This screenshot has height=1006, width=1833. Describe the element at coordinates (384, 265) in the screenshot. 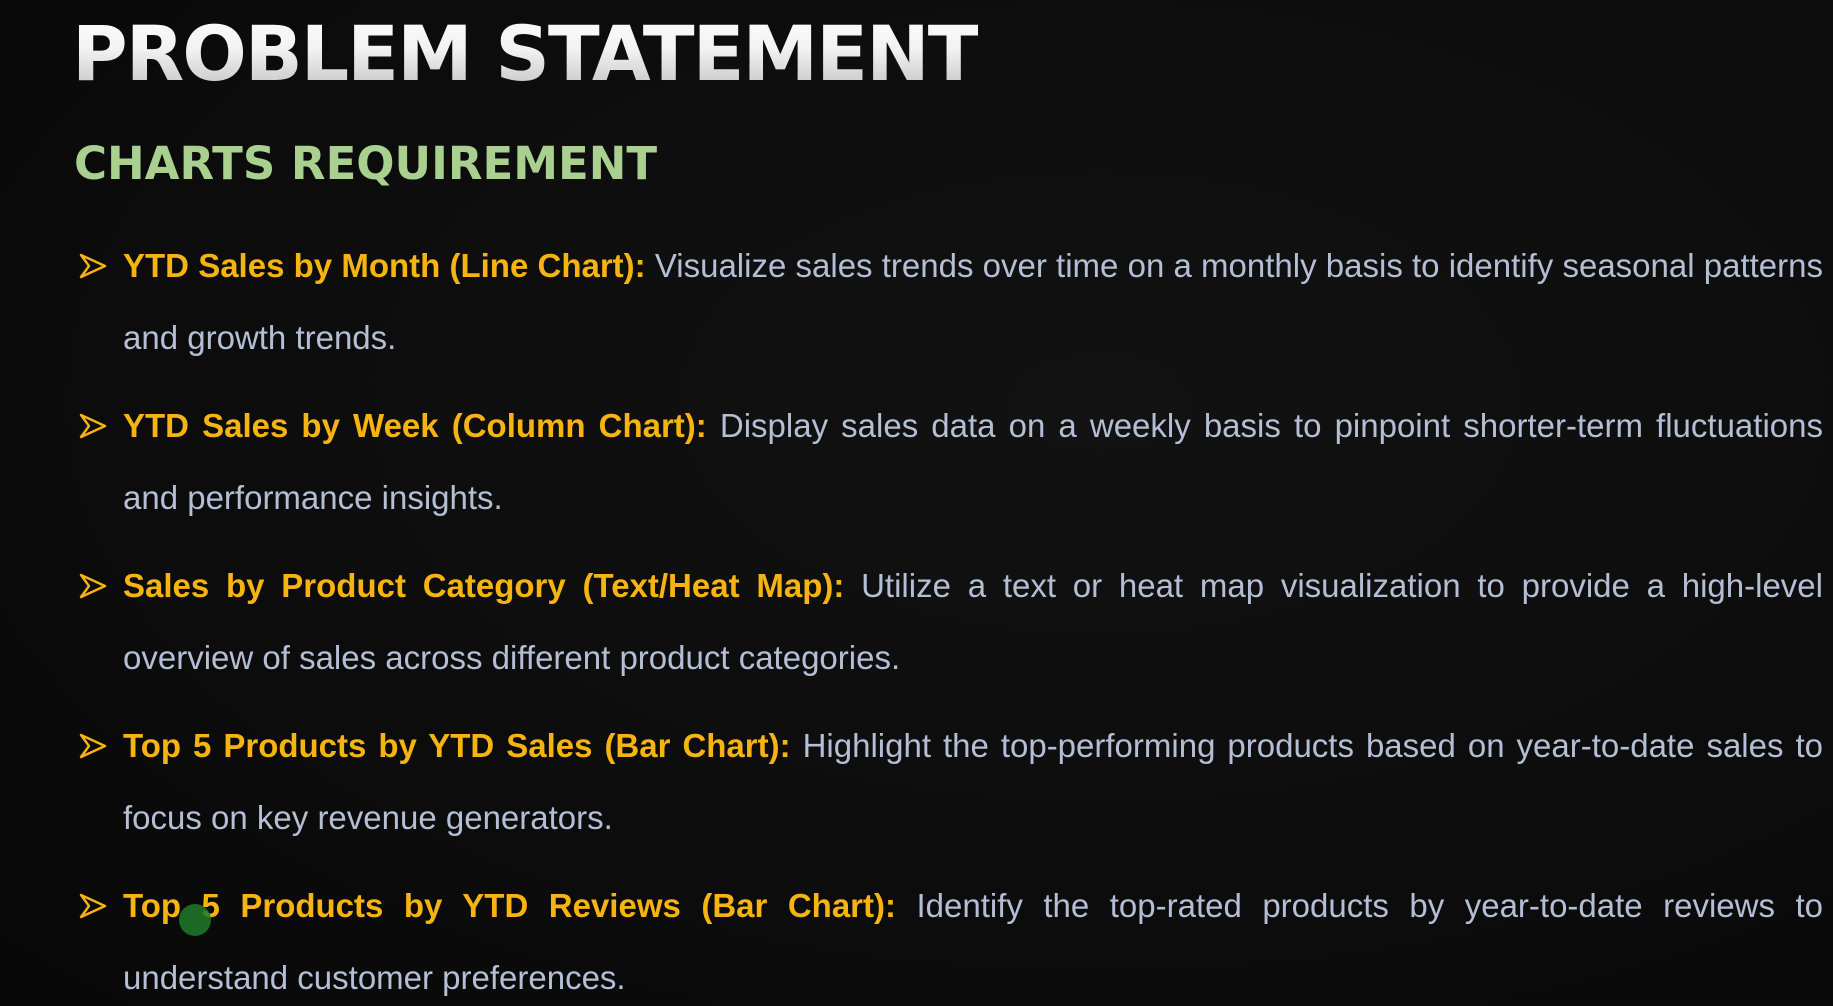

I see `requirement-heading: YTD Sales by Month (Line Chart):` at that location.